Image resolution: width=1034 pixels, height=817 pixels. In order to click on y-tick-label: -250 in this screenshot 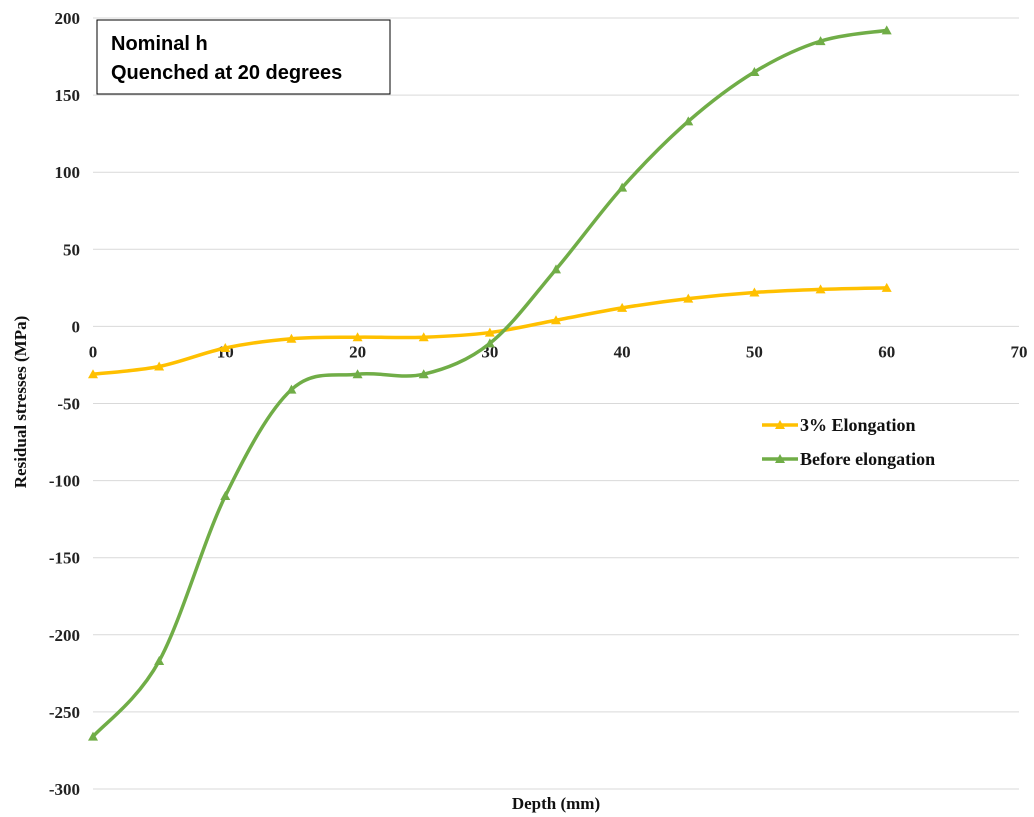, I will do `click(64, 712)`.